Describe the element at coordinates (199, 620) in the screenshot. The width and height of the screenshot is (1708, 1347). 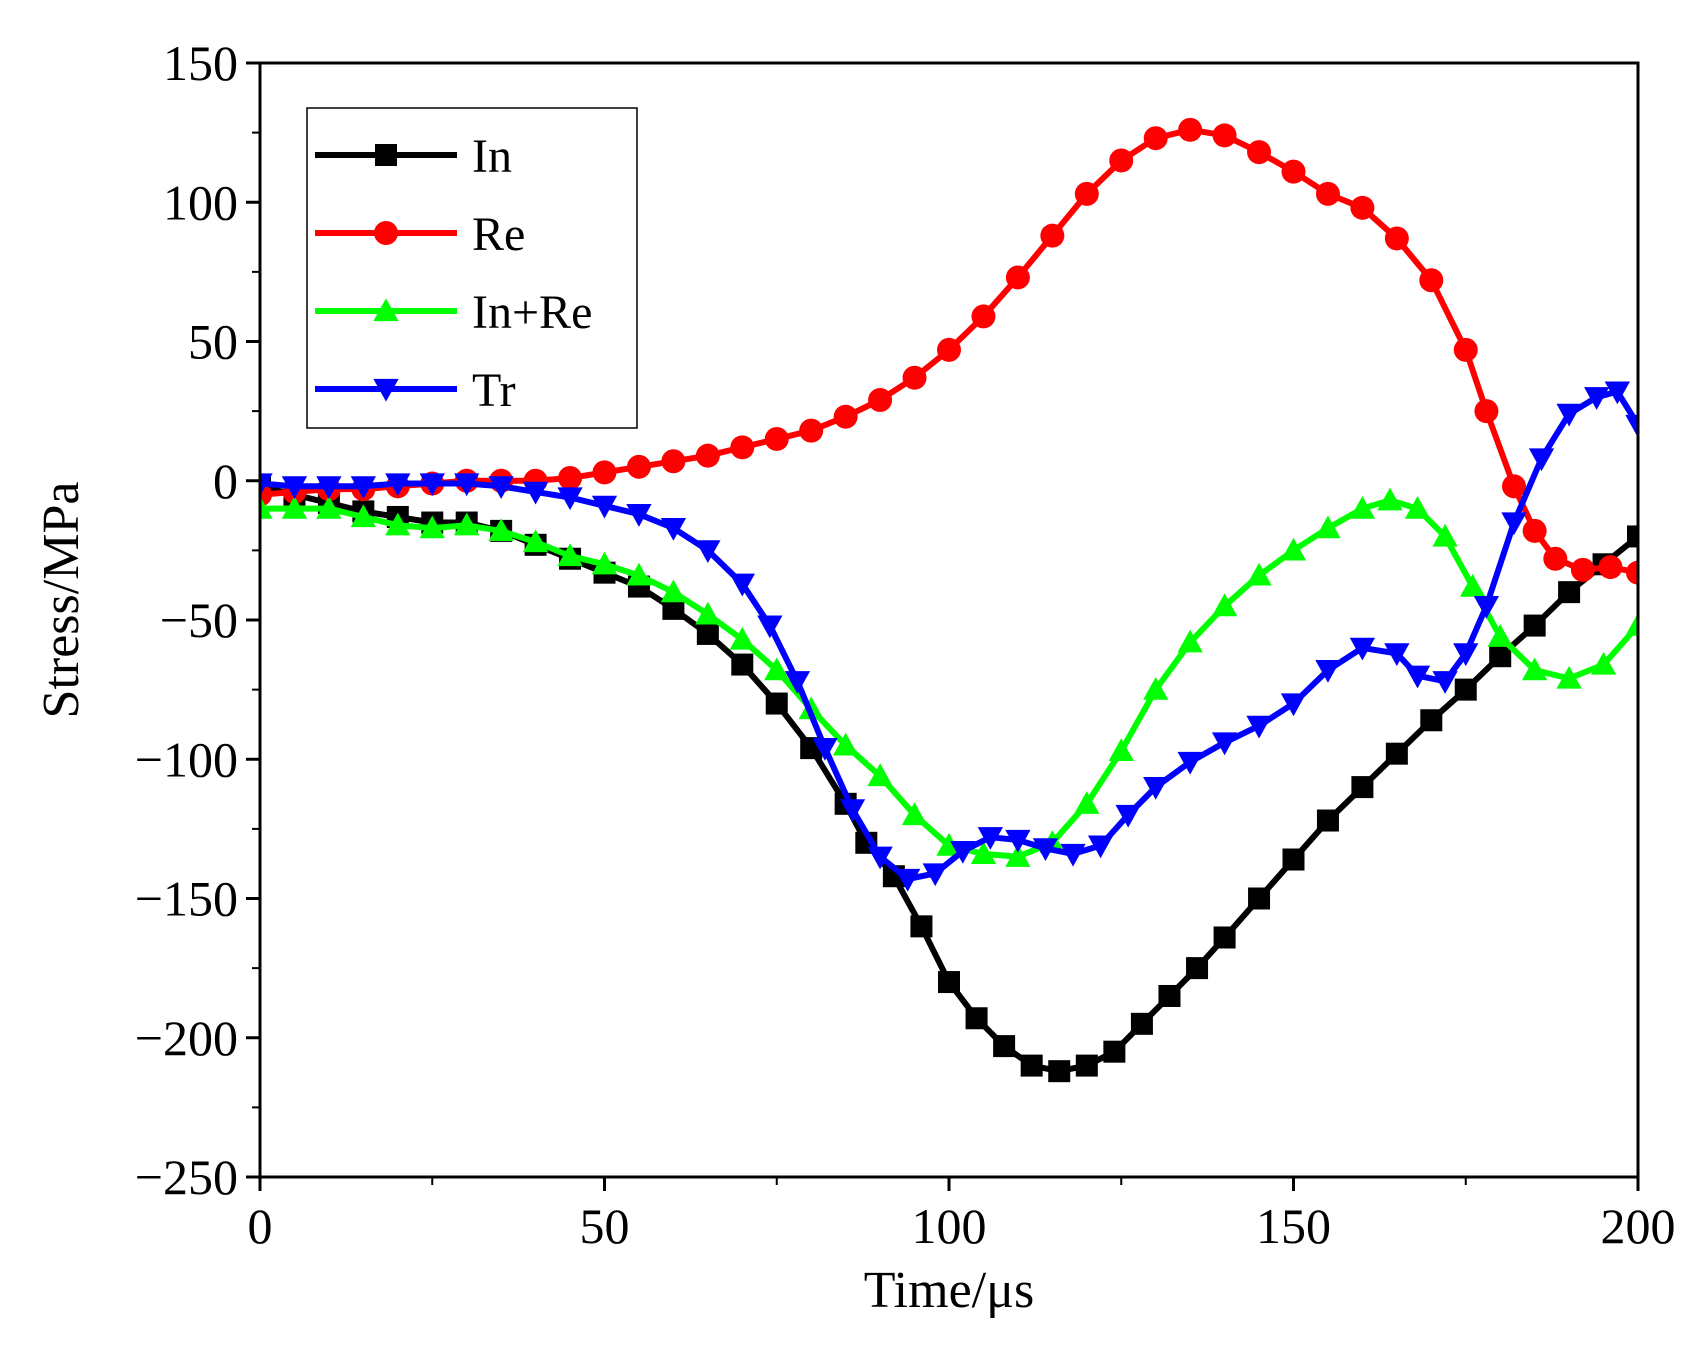
I see `y-tick-label: −50` at that location.